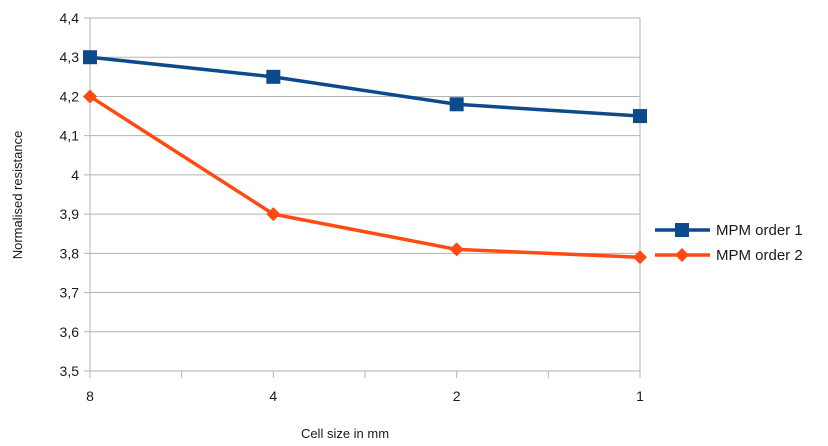 The image size is (828, 446). Describe the element at coordinates (457, 396) in the screenshot. I see `x-tick-label: 2` at that location.